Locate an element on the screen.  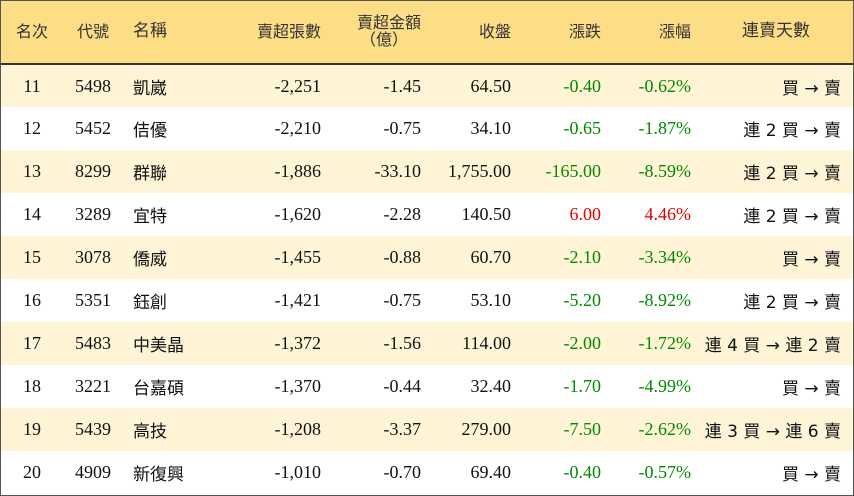
cell-net-sell-amount: -33.10 is located at coordinates (398, 171).